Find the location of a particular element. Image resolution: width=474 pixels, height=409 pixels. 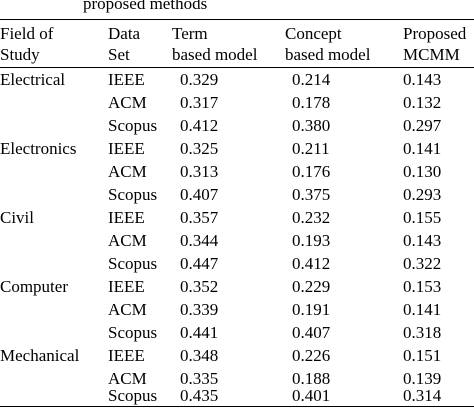

cell-concept: 0.214 is located at coordinates (311, 79).